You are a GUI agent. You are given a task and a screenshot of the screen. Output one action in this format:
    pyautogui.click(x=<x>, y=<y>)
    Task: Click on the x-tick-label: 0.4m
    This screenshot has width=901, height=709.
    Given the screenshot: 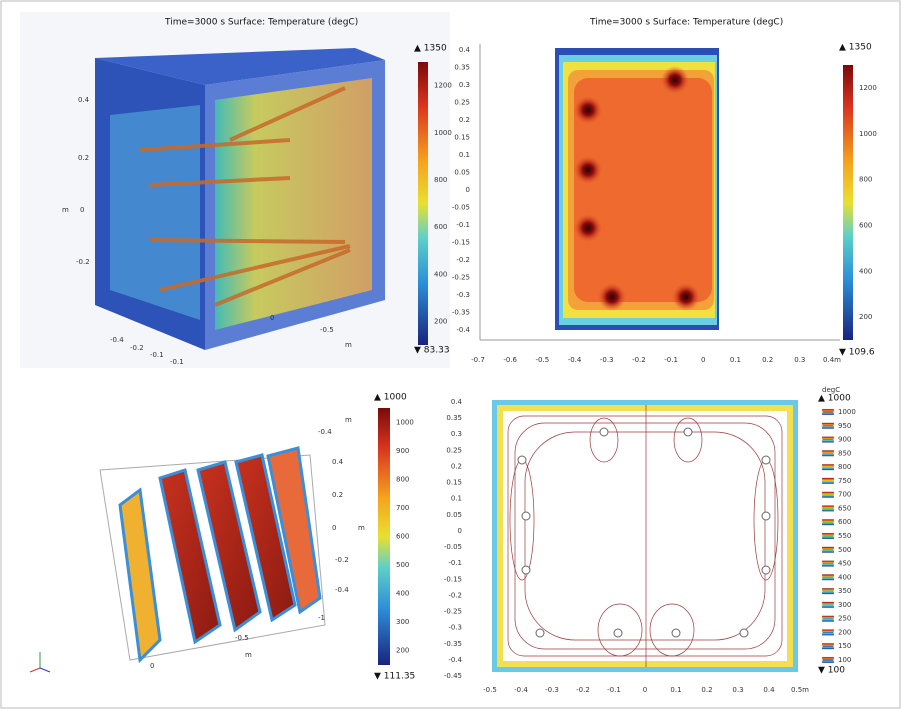 What is the action you would take?
    pyautogui.click(x=832, y=360)
    